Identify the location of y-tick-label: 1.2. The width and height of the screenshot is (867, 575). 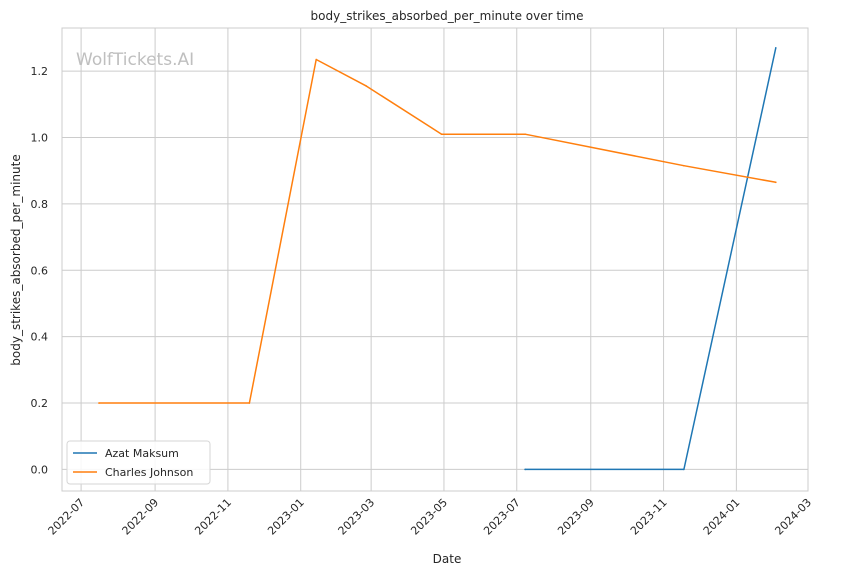
(40, 71).